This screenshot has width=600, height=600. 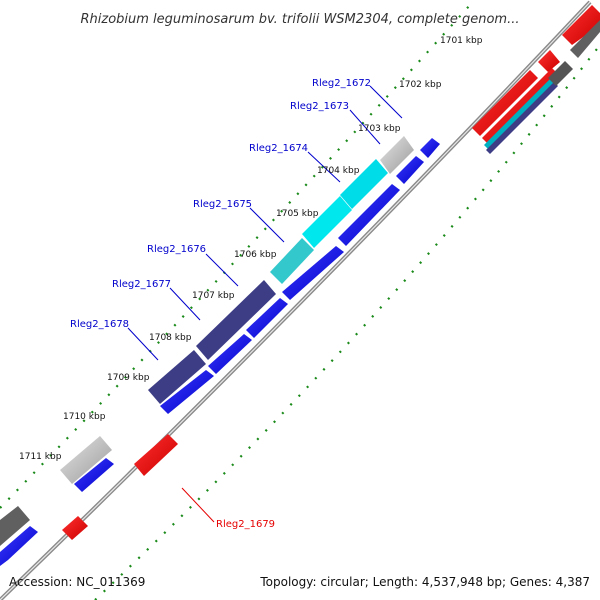 I want to click on tick-label: 1711 kbp, so click(x=40, y=457).